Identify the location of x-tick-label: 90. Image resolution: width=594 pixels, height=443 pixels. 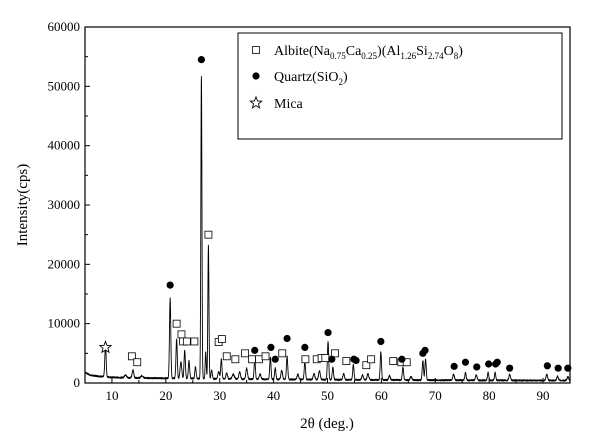
(543, 395).